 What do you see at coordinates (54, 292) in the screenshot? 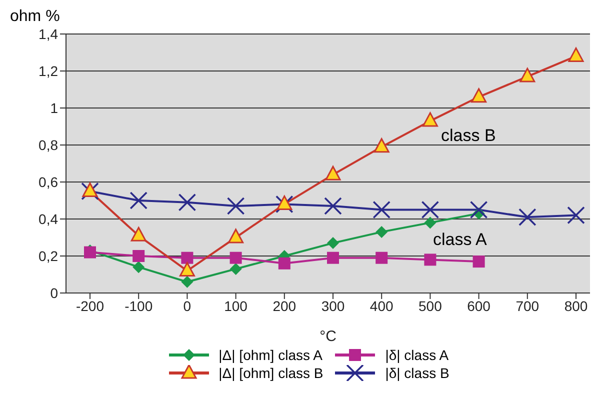
I see `y-tick-label: 0` at bounding box center [54, 292].